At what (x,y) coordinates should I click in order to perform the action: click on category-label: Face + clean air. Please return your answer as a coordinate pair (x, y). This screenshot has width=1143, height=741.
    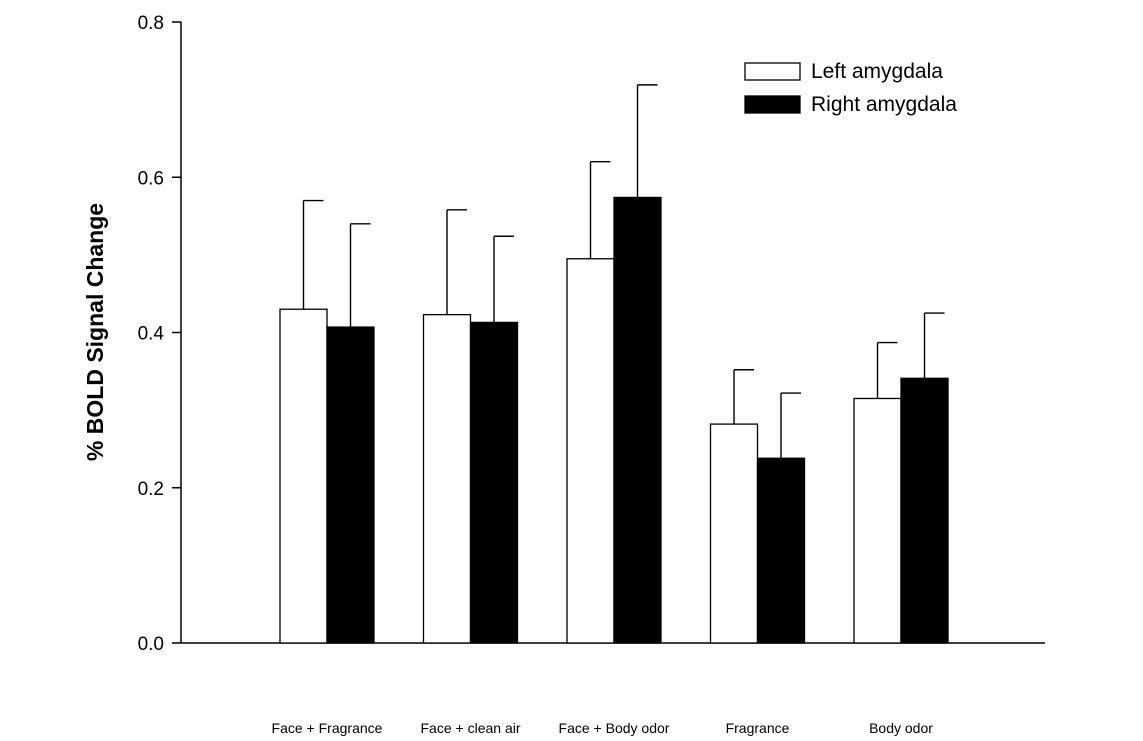
    Looking at the image, I should click on (471, 728).